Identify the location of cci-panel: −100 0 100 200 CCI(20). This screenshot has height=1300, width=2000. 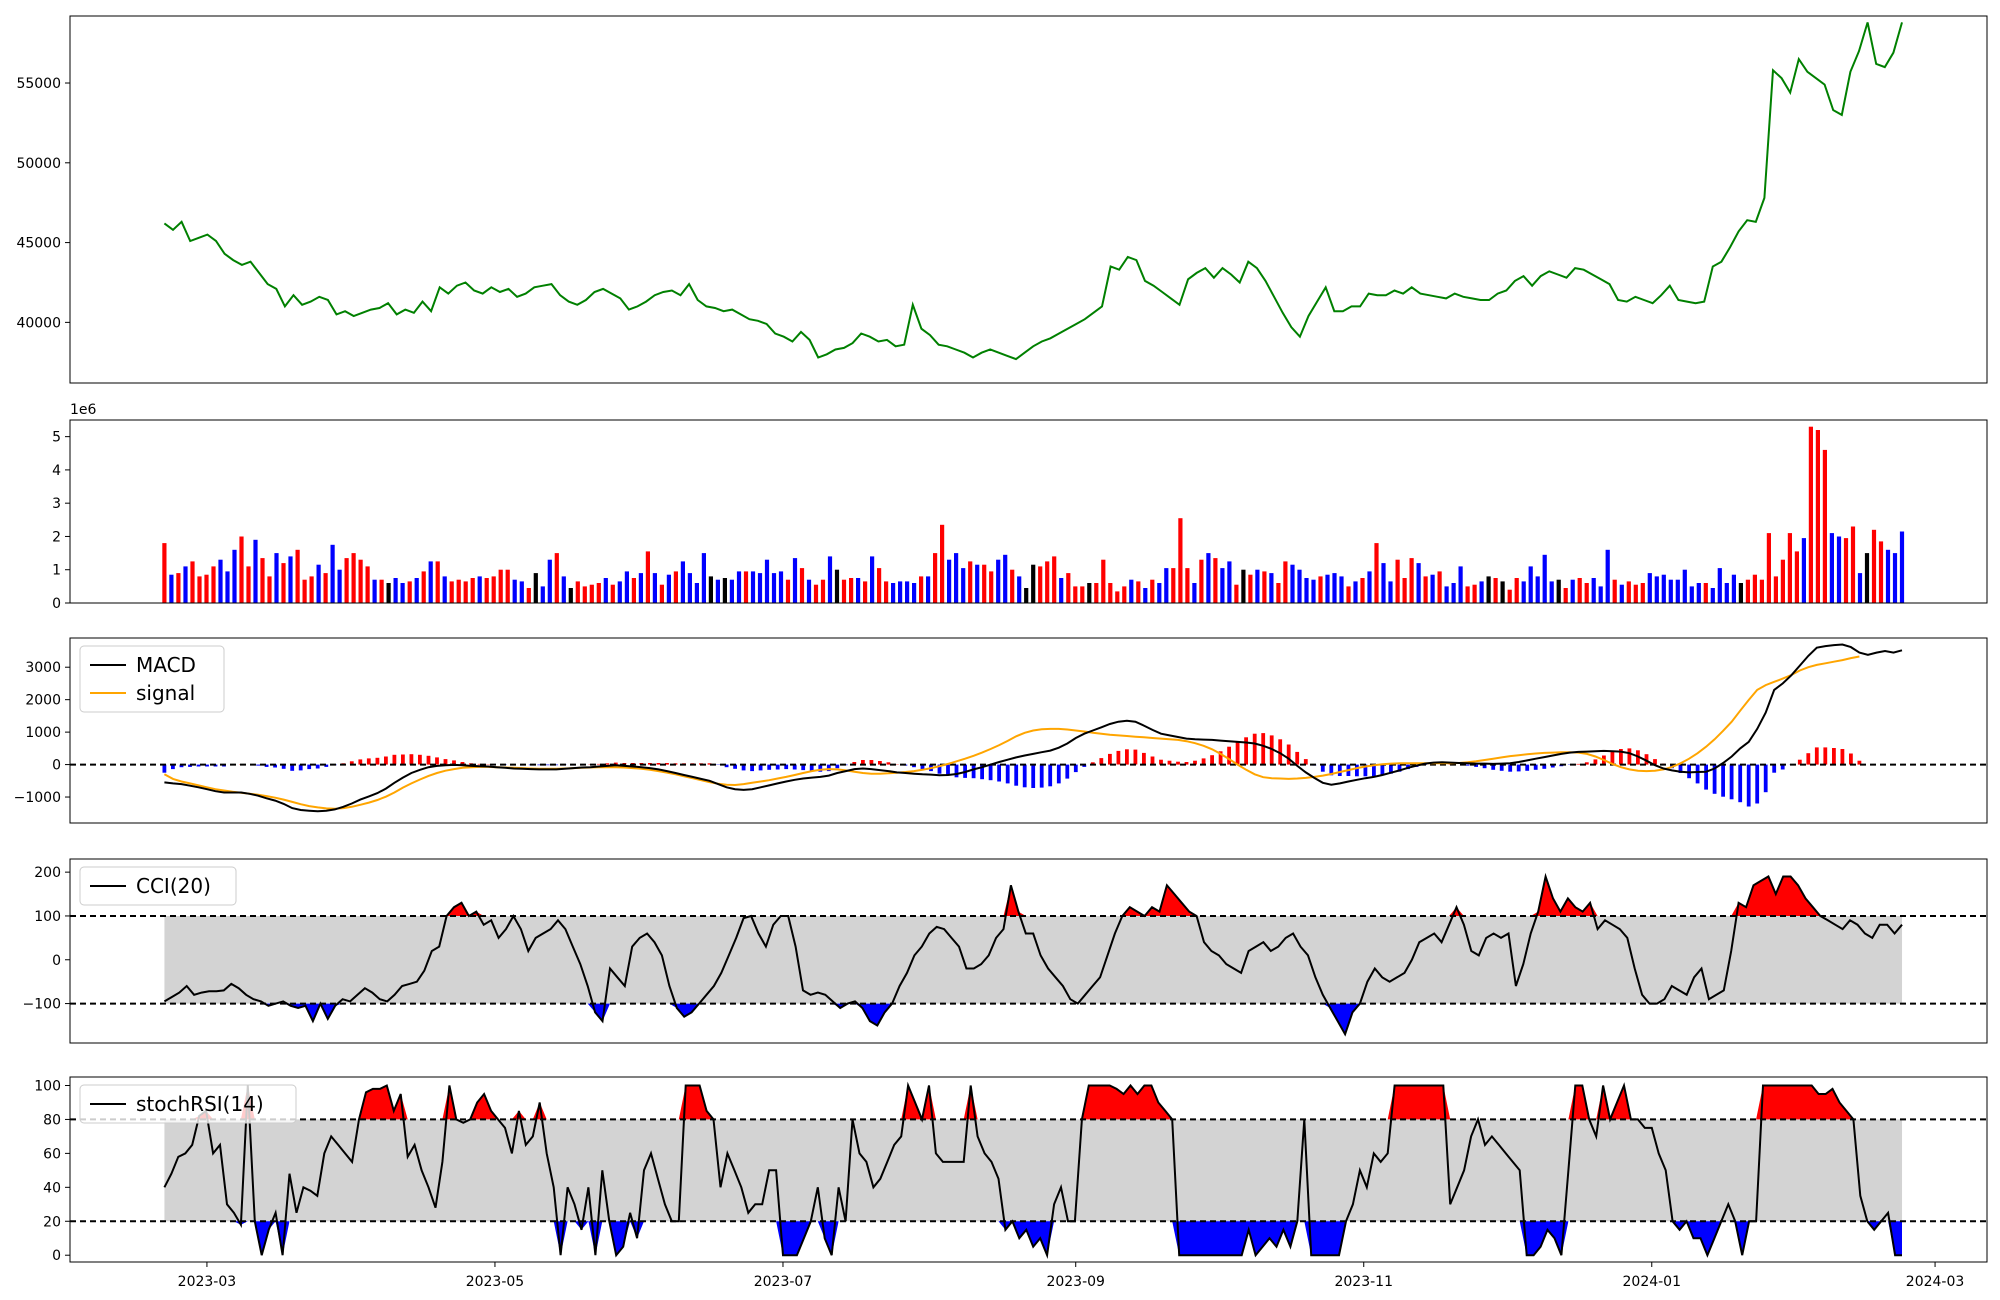
(1005, 951).